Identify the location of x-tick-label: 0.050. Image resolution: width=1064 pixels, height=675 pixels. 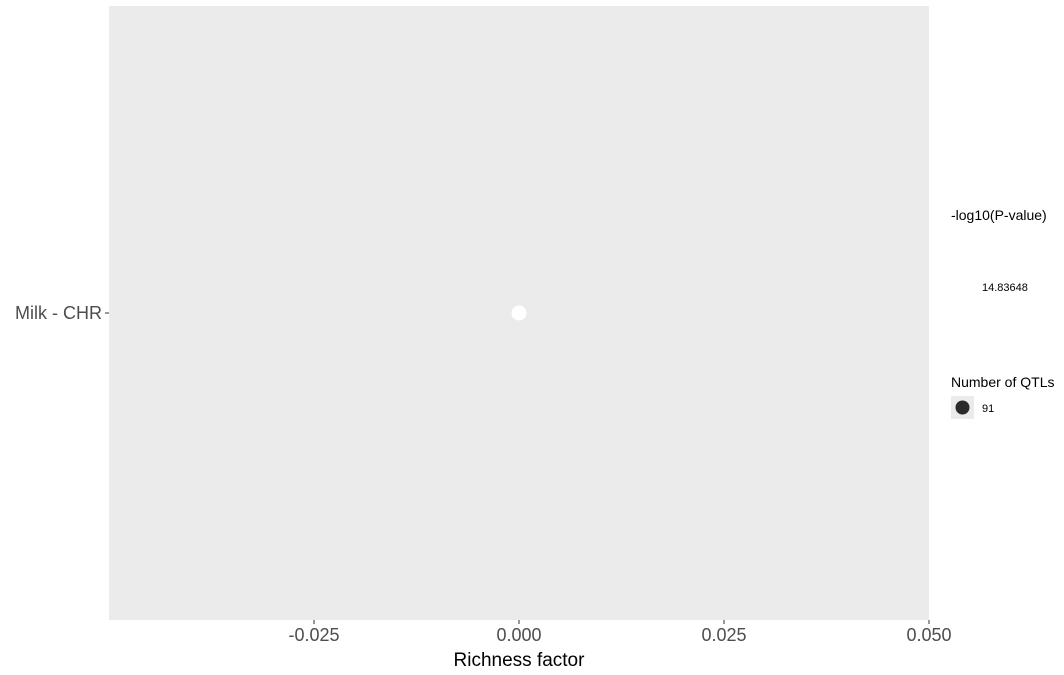
(928, 635).